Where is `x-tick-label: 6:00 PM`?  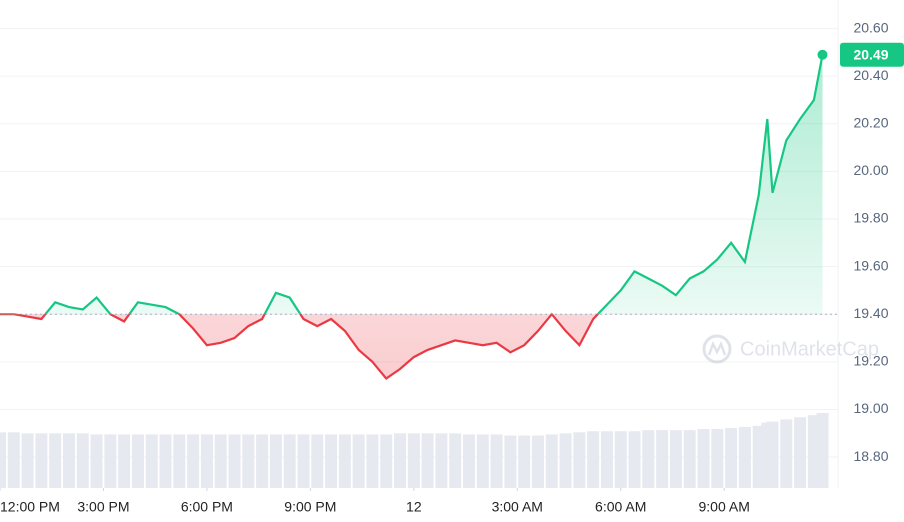
x-tick-label: 6:00 PM is located at coordinates (207, 507).